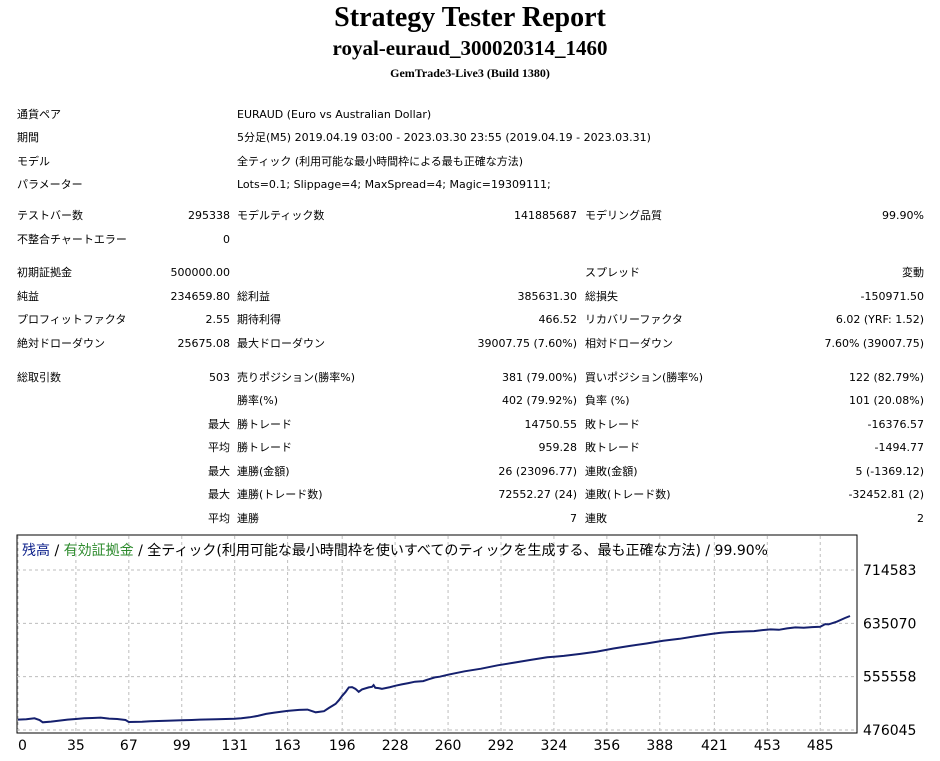 Image resolution: width=940 pixels, height=761 pixels. Describe the element at coordinates (545, 215) in the screenshot. I see `model-ticks-value: 141885687` at that location.